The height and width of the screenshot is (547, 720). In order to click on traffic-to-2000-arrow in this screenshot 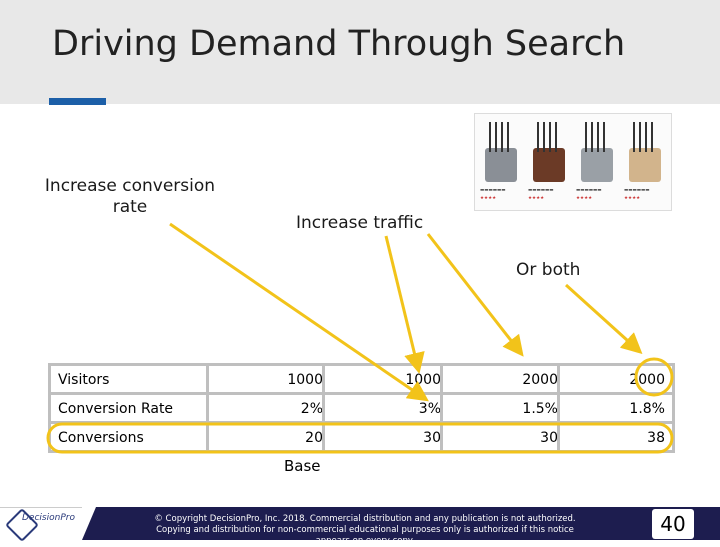, I will do `click(475, 295)`.